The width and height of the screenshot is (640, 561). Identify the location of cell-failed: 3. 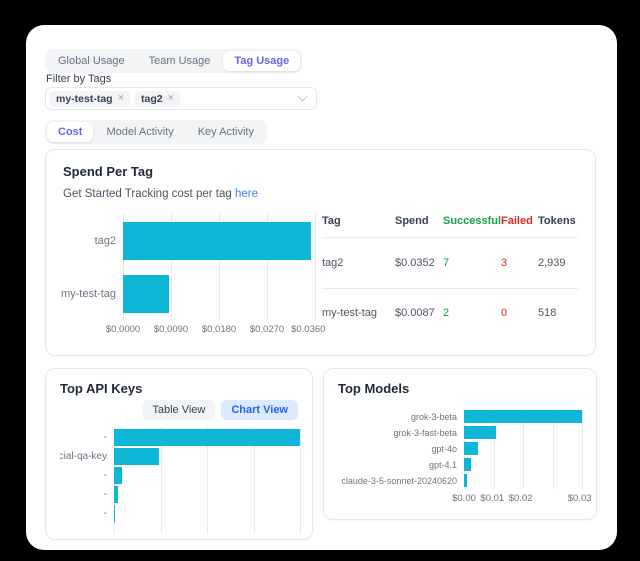
(519, 263).